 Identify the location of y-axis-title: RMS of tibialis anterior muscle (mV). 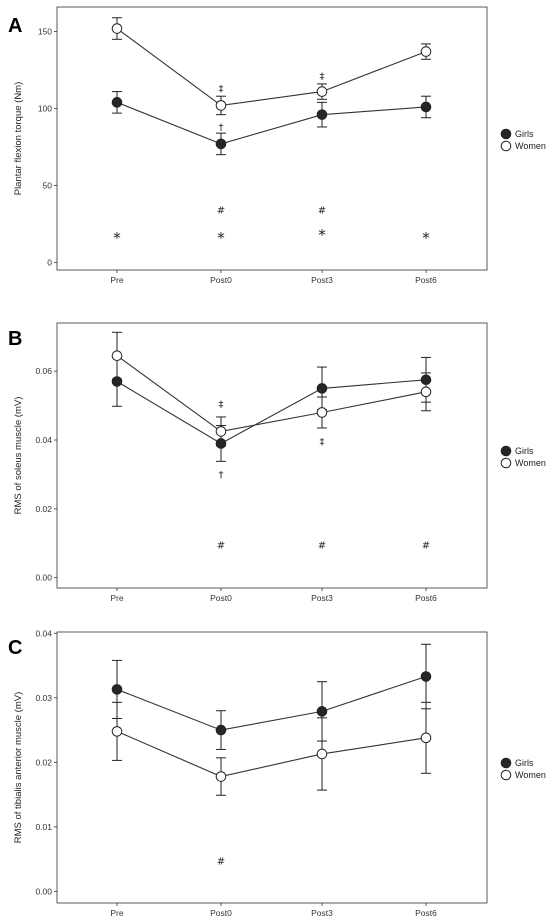
(18, 768).